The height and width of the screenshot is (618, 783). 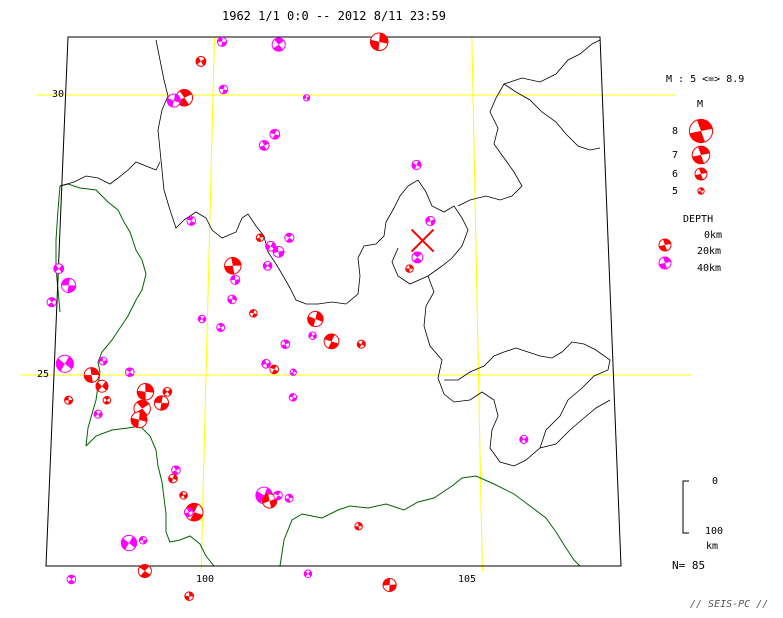 What do you see at coordinates (685, 507) in the screenshot?
I see `scale-bar` at bounding box center [685, 507].